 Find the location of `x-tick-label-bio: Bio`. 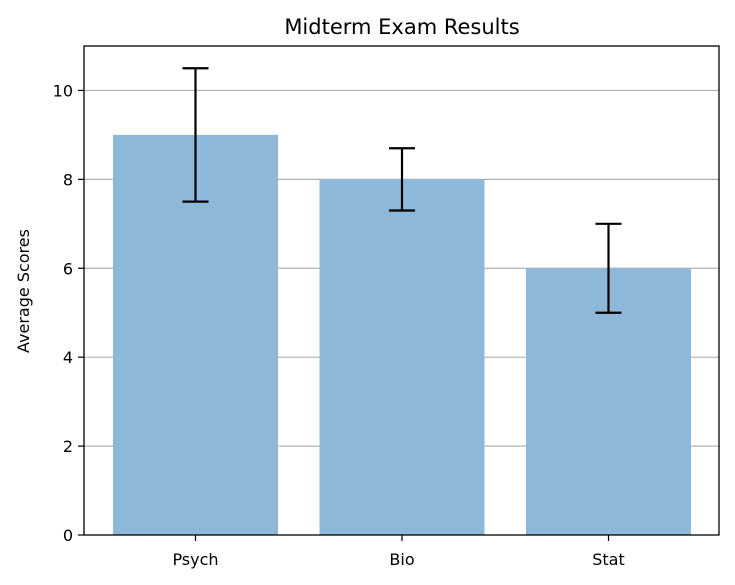

x-tick-label-bio: Bio is located at coordinates (401, 559).